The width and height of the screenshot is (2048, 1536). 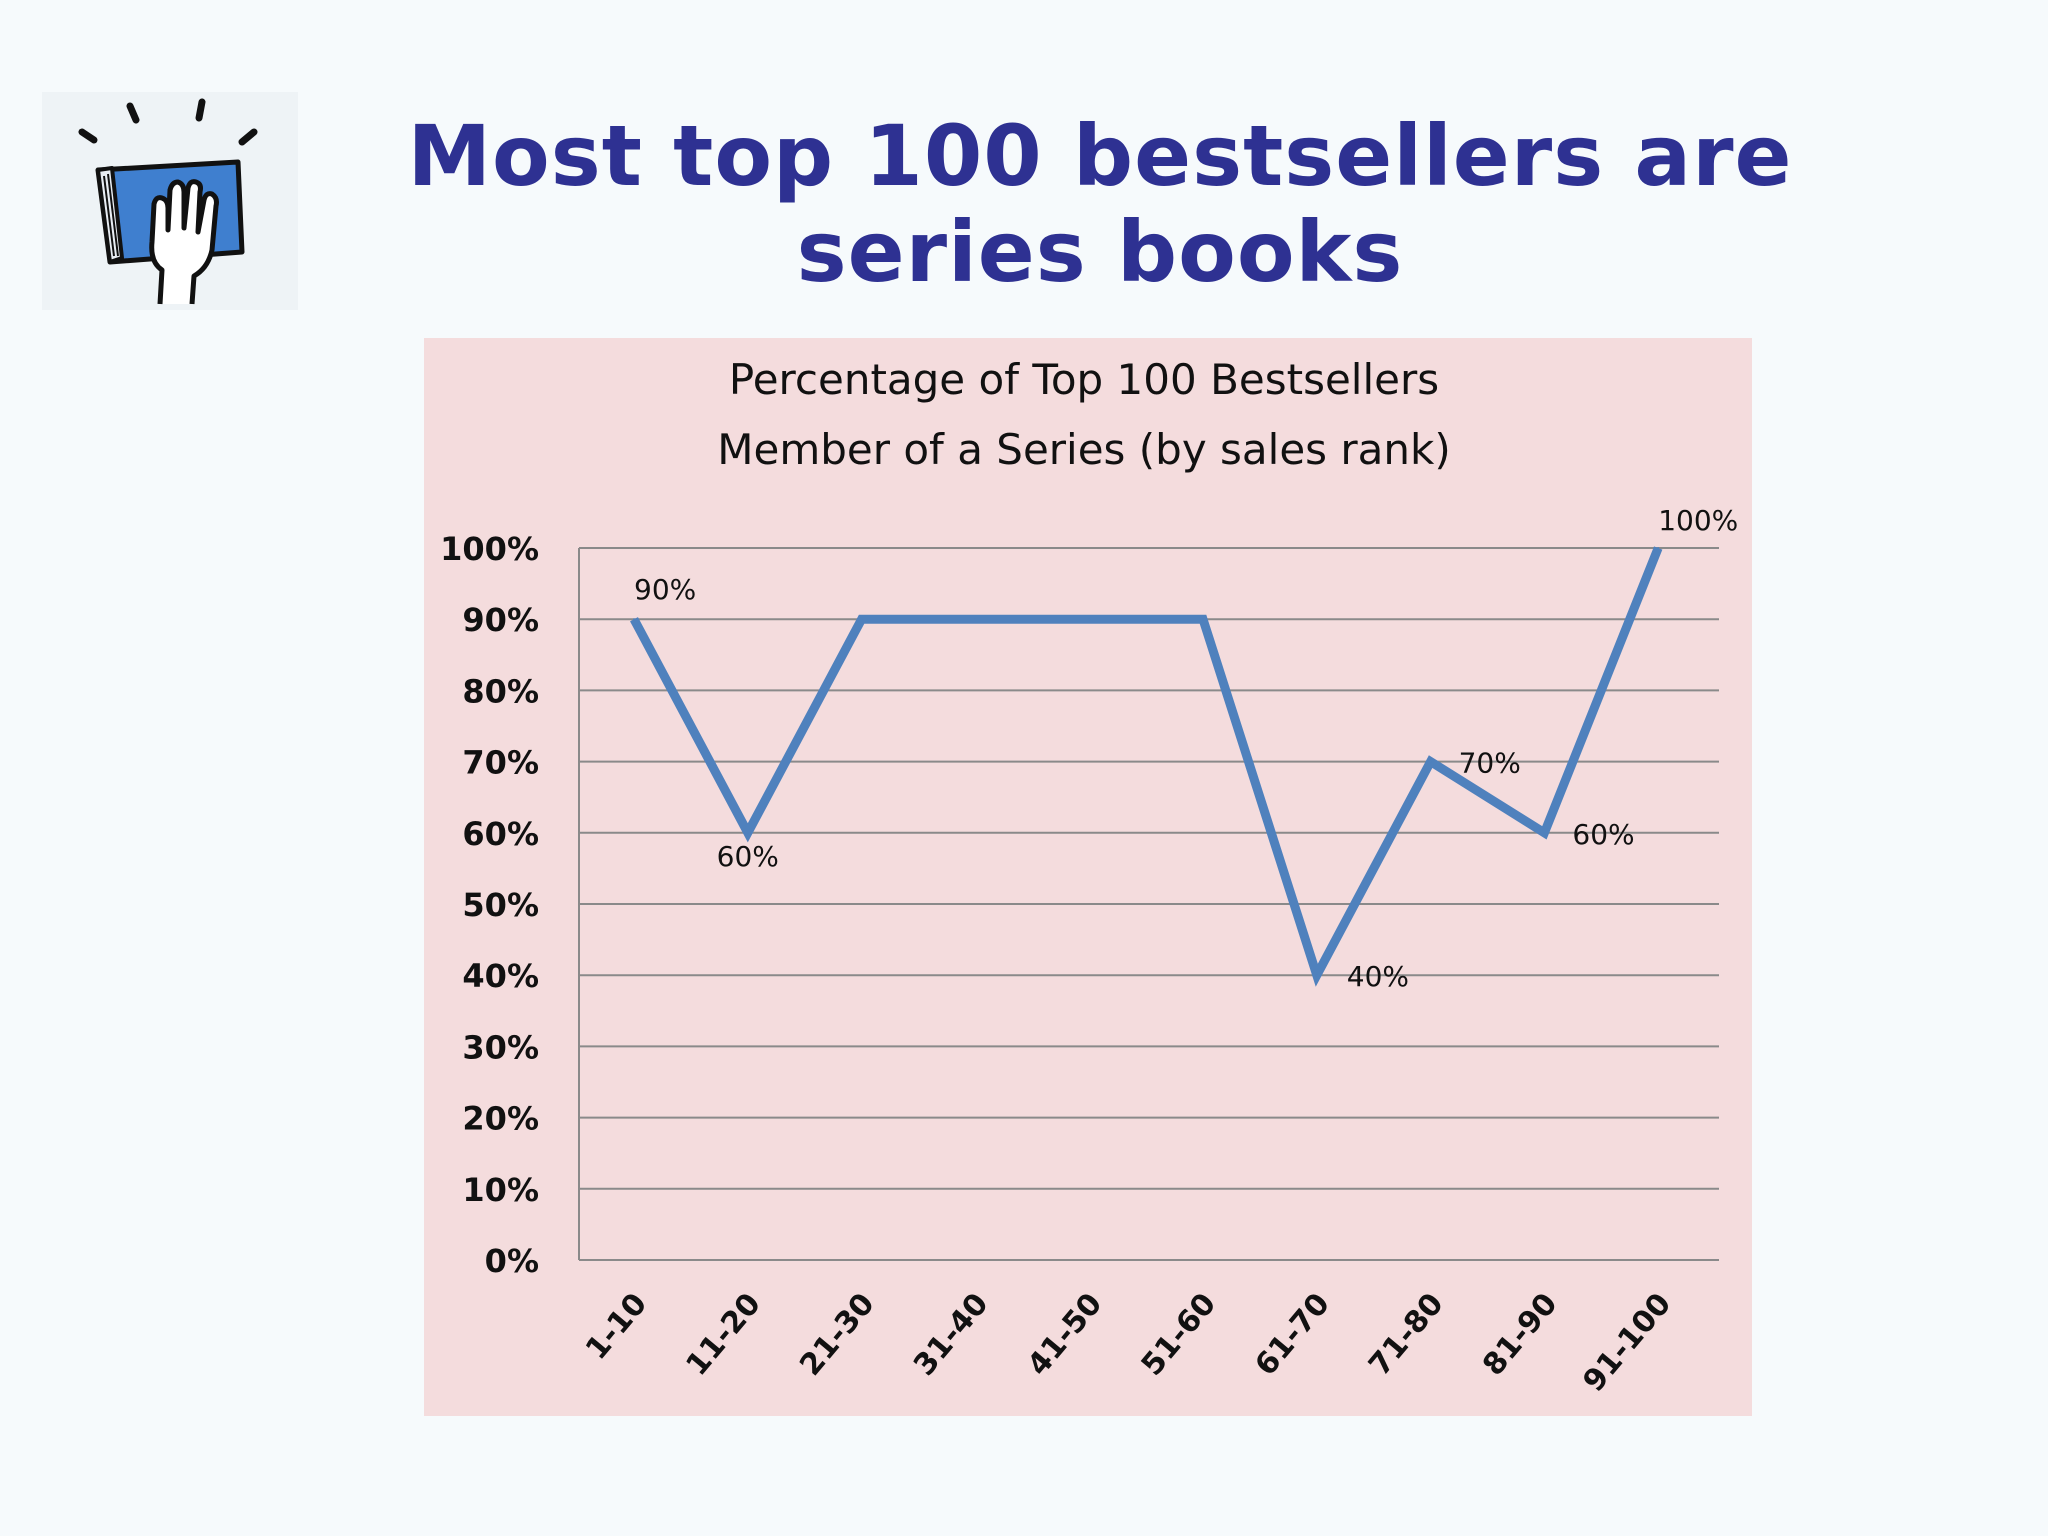 What do you see at coordinates (500, 976) in the screenshot?
I see `y-tick-label: 40%` at bounding box center [500, 976].